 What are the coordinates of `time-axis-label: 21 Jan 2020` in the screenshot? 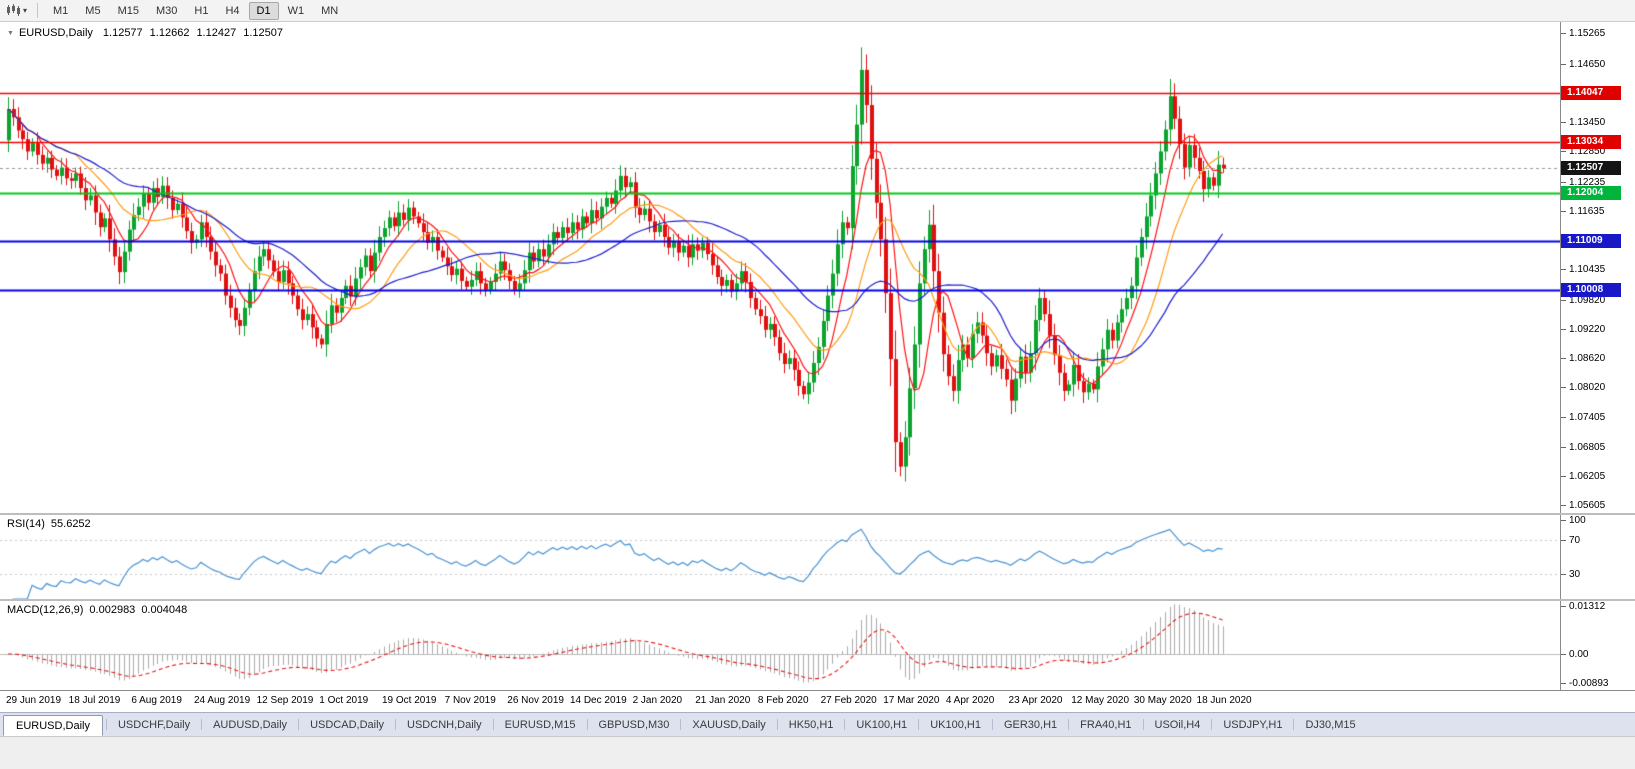 It's located at (723, 700).